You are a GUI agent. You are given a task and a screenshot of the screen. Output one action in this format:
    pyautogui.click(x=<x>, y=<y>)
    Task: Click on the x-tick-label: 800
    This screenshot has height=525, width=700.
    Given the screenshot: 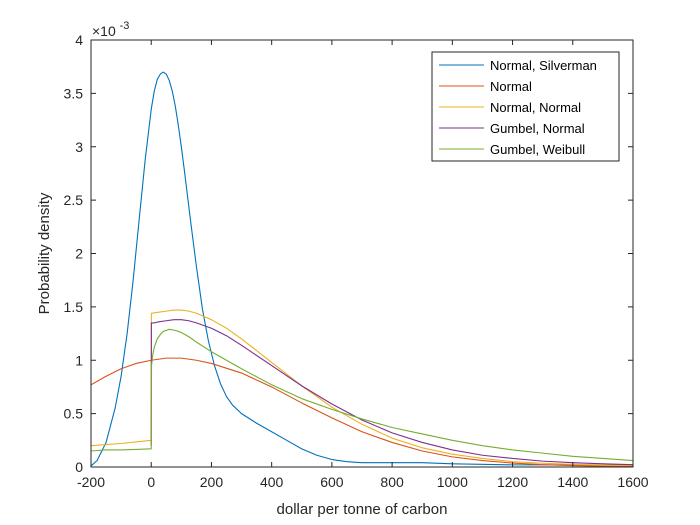 What is the action you would take?
    pyautogui.click(x=392, y=482)
    